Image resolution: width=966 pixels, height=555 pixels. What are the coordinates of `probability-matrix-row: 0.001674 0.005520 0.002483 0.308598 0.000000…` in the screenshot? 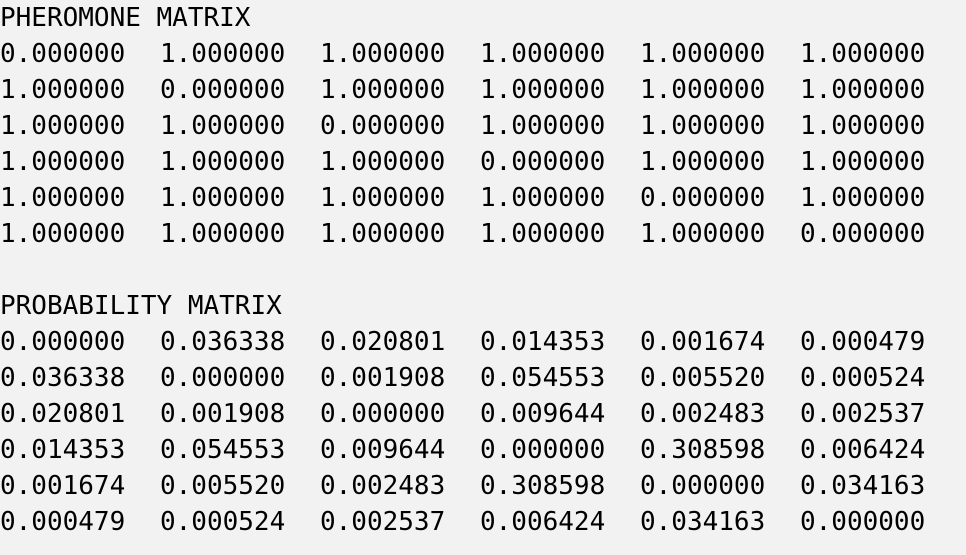 It's located at (483, 486).